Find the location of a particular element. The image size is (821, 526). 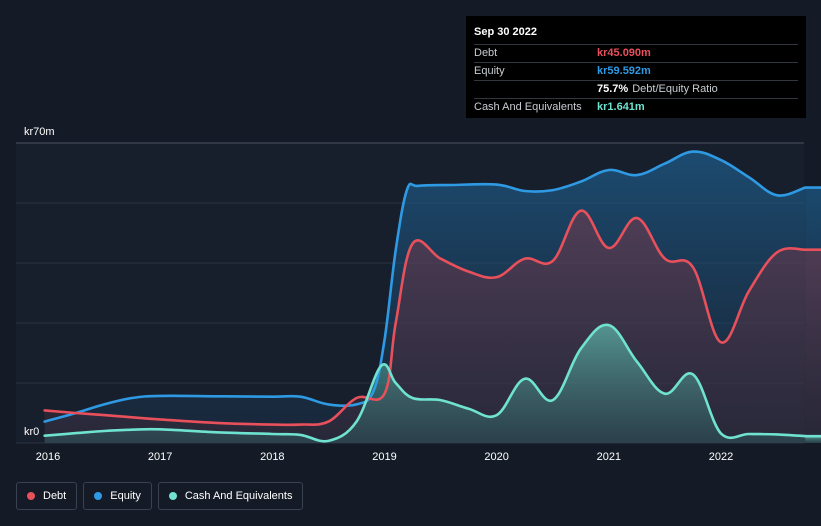

x-tick-label: 2017 is located at coordinates (160, 457).